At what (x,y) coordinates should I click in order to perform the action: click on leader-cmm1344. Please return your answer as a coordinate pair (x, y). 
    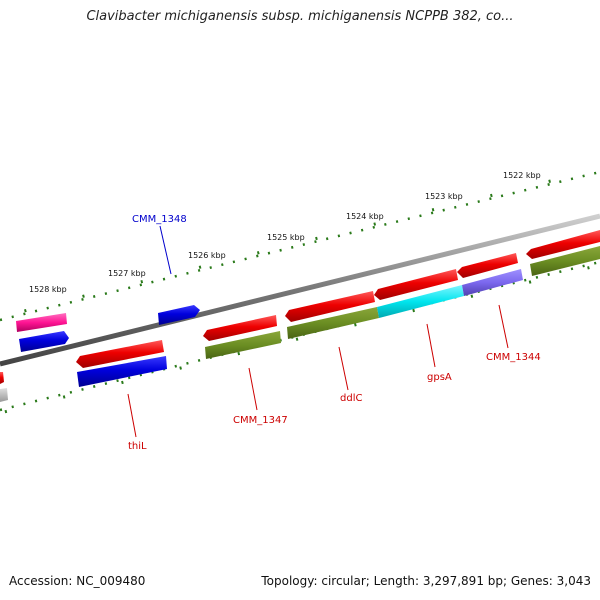
    Looking at the image, I should click on (503, 326).